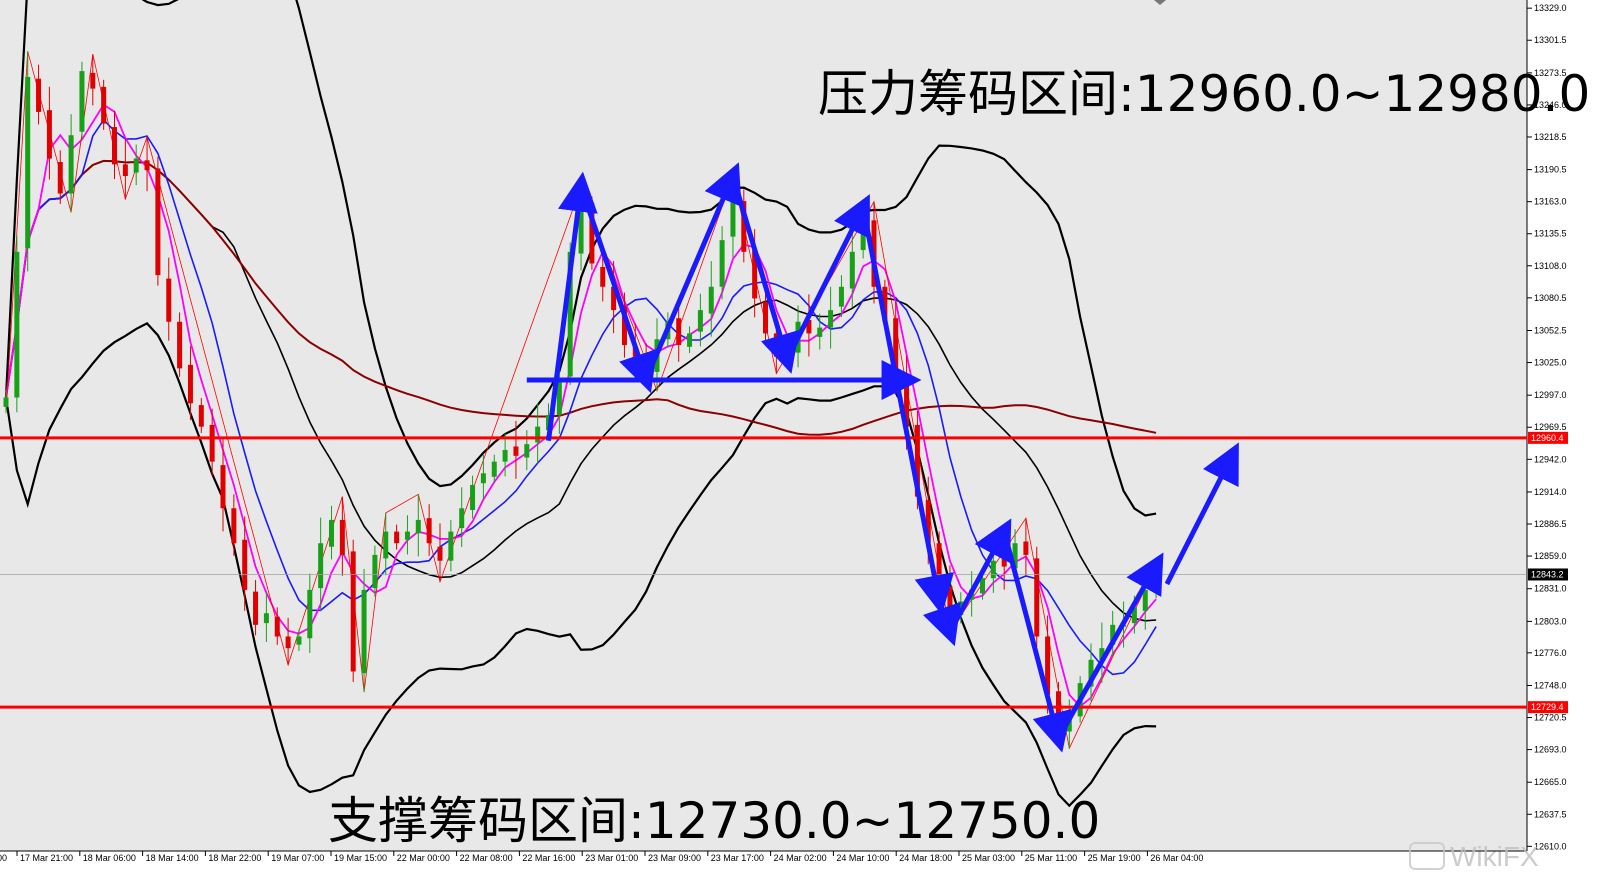 This screenshot has height=891, width=1612. Describe the element at coordinates (1550, 459) in the screenshot. I see `y-tick-label: 12942.0` at that location.